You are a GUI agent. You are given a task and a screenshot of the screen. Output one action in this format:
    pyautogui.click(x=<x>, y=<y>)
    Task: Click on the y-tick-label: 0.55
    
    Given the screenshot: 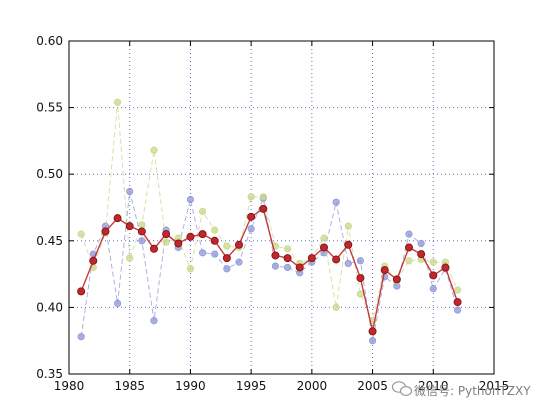 What is the action you would take?
    pyautogui.click(x=49, y=108)
    